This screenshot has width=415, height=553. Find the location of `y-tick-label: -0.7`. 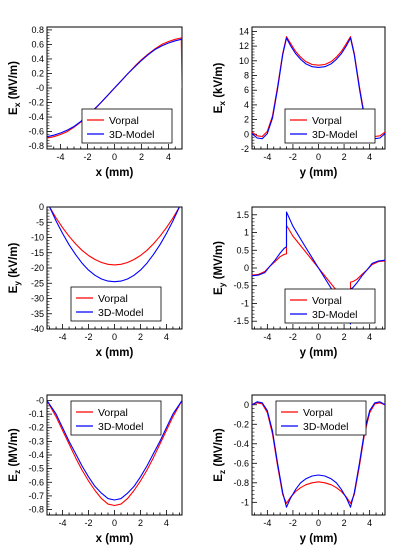

y-tick-label: -0.7 is located at coordinates (36, 496).